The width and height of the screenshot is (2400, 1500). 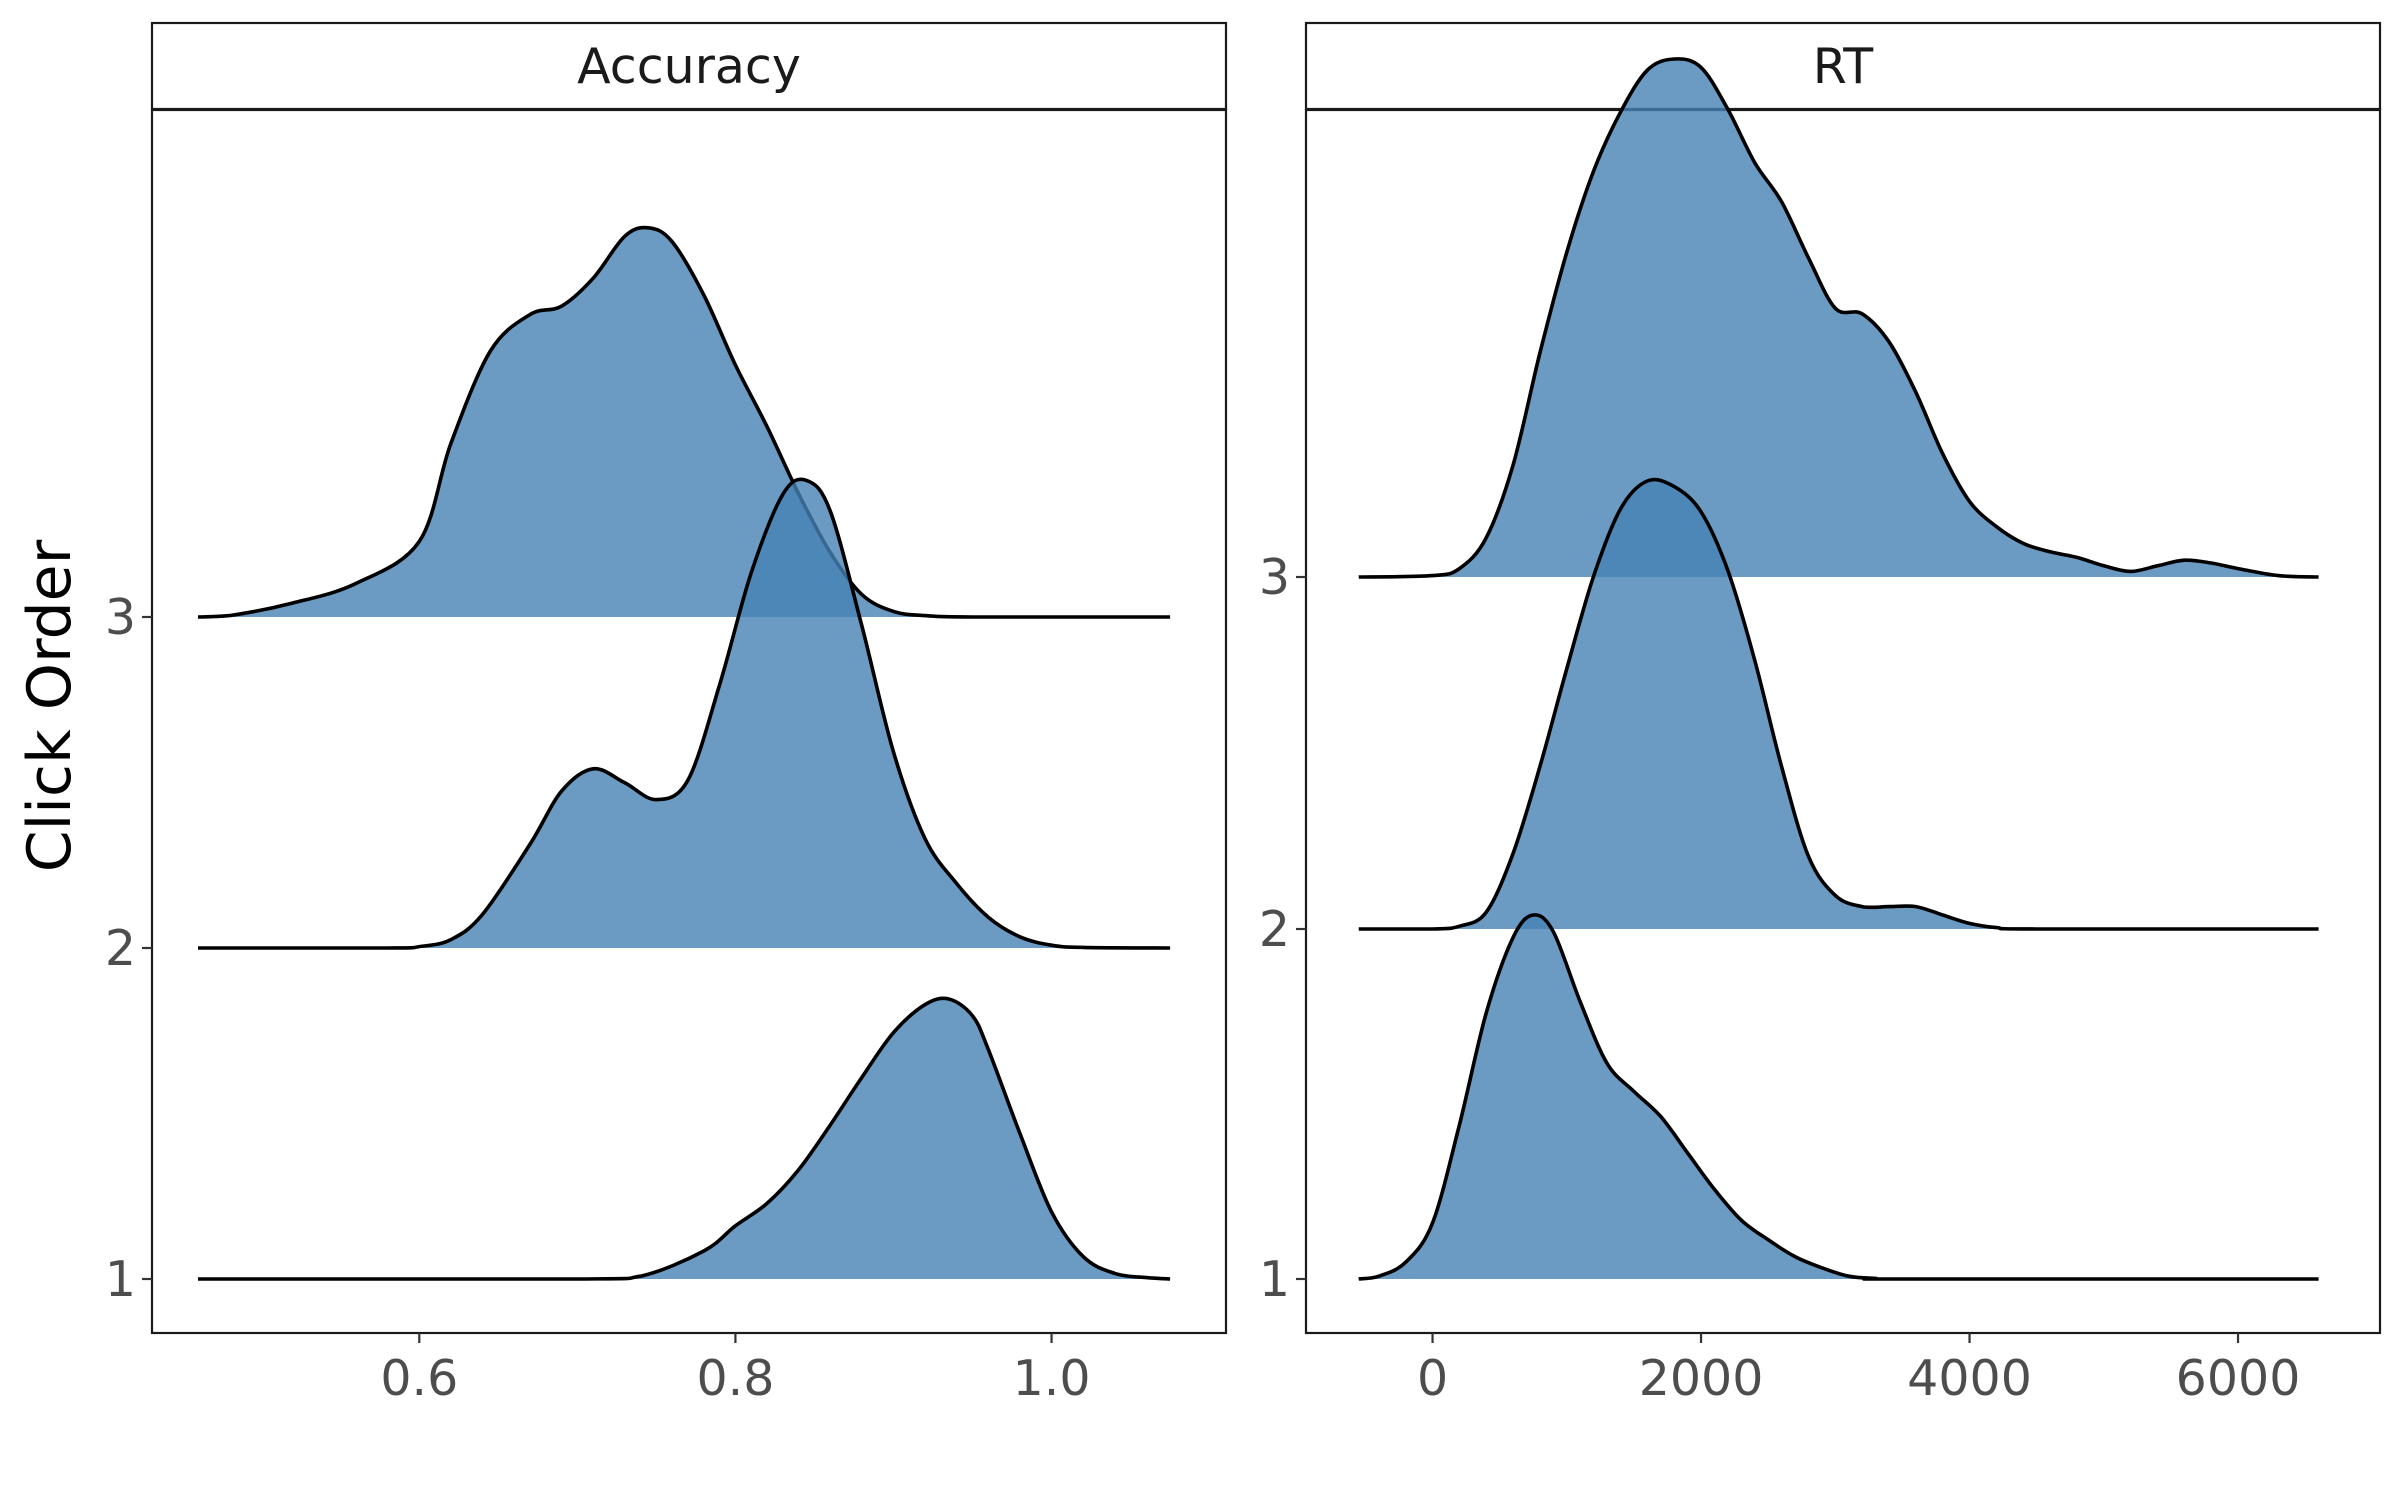 What do you see at coordinates (2238, 1378) in the screenshot?
I see `x-tick-label: 6000` at bounding box center [2238, 1378].